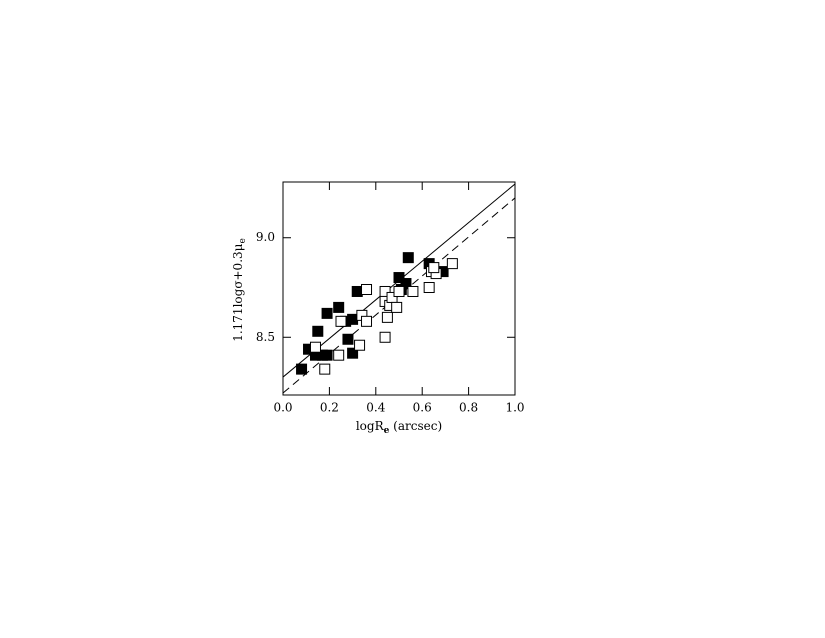  I want to click on x-tick-label: 1.0, so click(514, 408).